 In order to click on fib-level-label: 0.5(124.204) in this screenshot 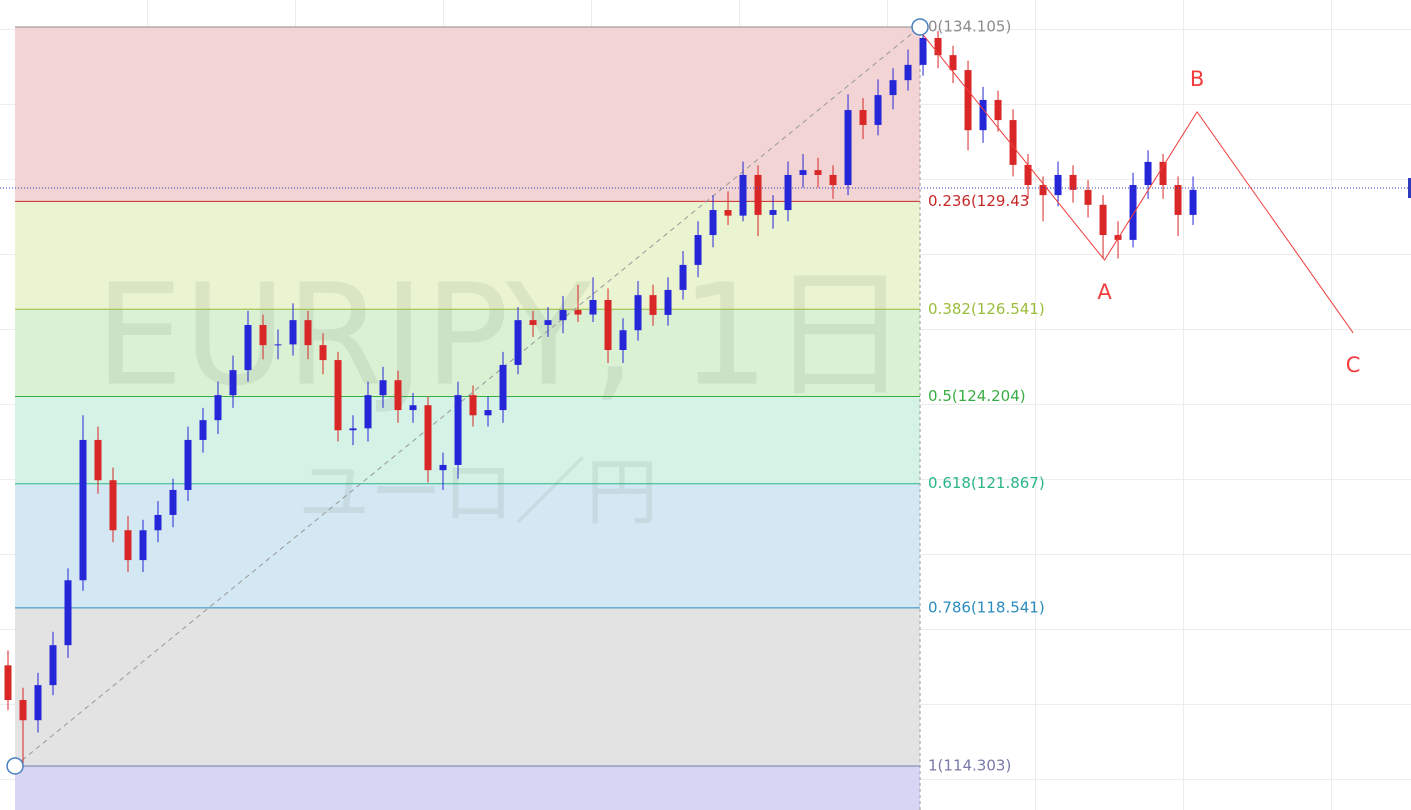, I will do `click(977, 396)`.